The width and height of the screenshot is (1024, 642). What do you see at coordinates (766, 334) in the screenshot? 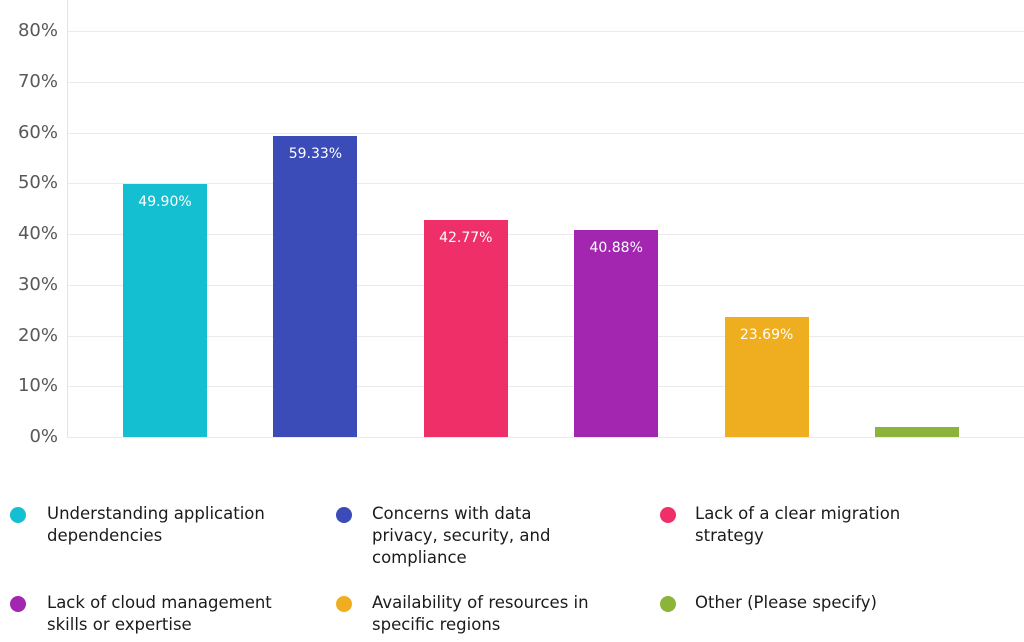
I see `bar-value-label: 23.69%` at bounding box center [766, 334].